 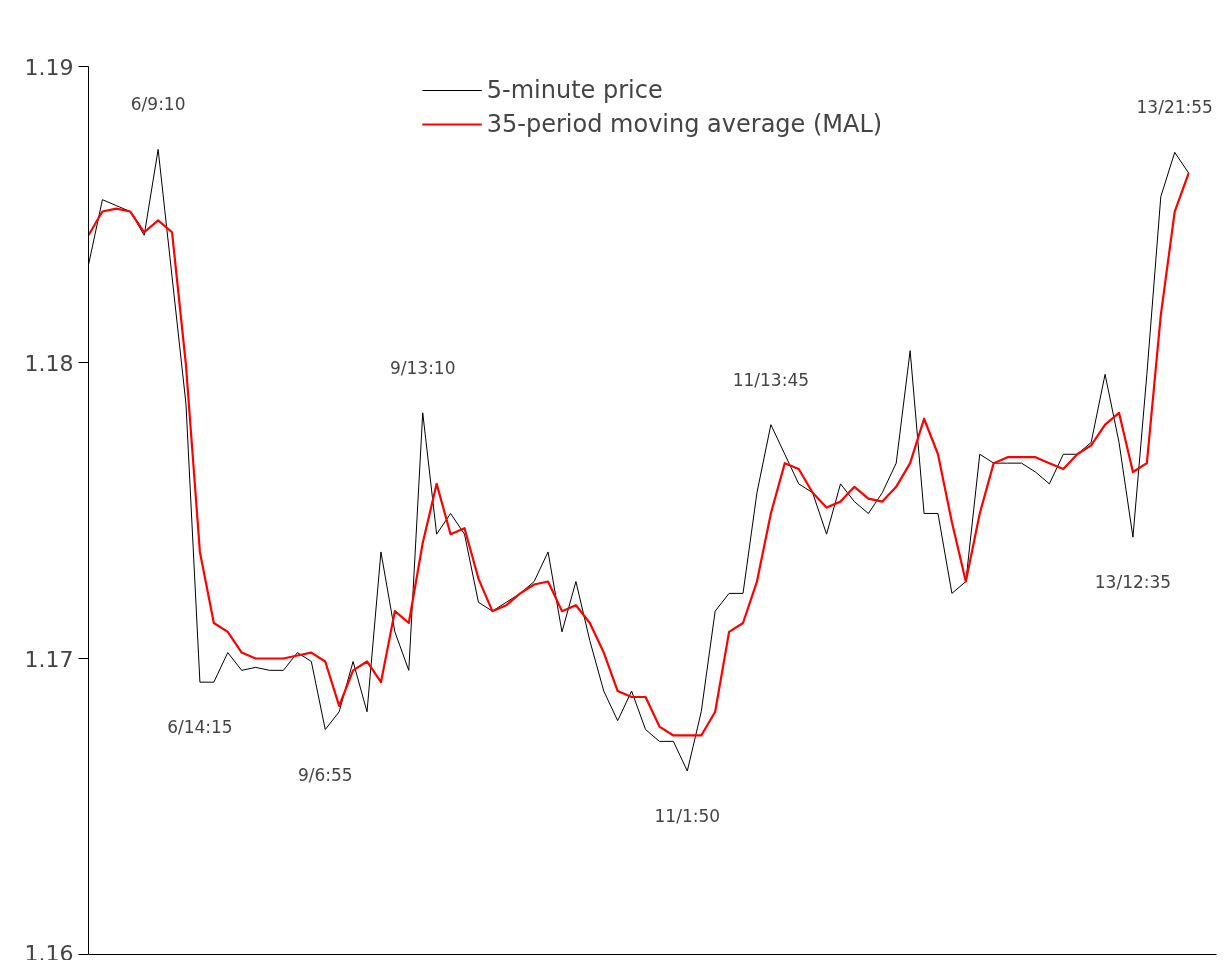 I want to click on legend-label: 35-period moving average (MAL), so click(x=684, y=124).